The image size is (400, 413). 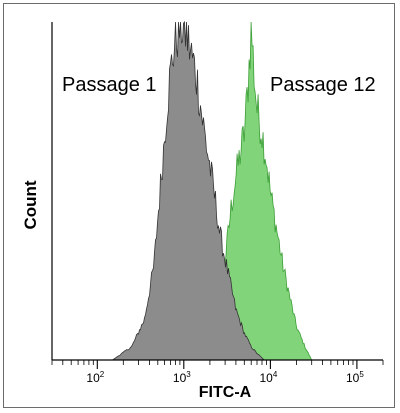 What do you see at coordinates (225, 392) in the screenshot?
I see `x-axis-label: FITC-A` at bounding box center [225, 392].